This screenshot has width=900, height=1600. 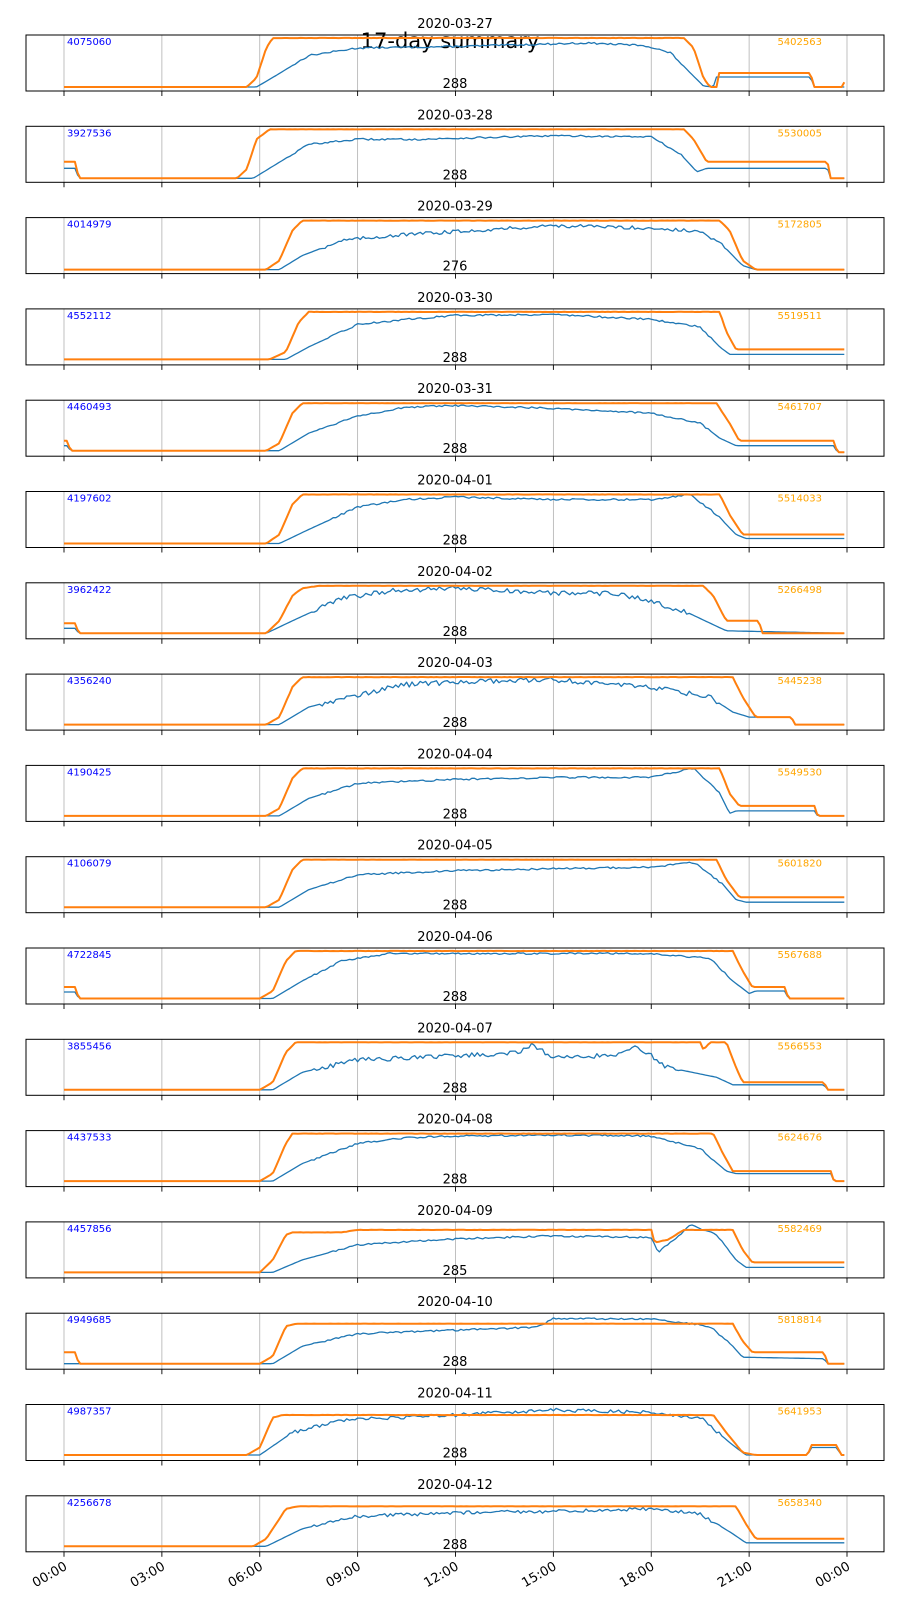 I want to click on panel-date: 2020-04-02, so click(x=455, y=572).